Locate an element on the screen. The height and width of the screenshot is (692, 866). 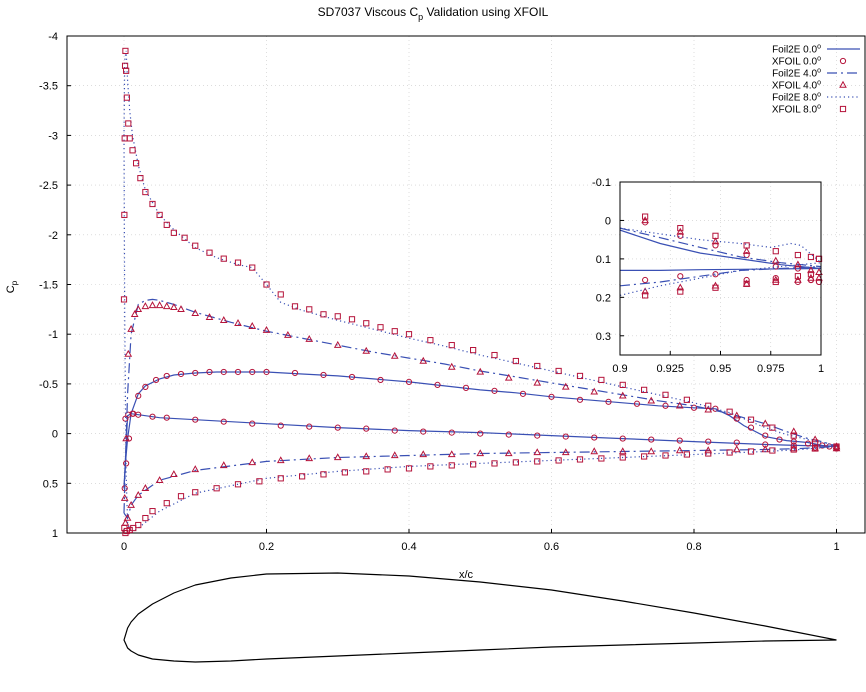
main-x-tick-label: 0.6 is located at coordinates (551, 547).